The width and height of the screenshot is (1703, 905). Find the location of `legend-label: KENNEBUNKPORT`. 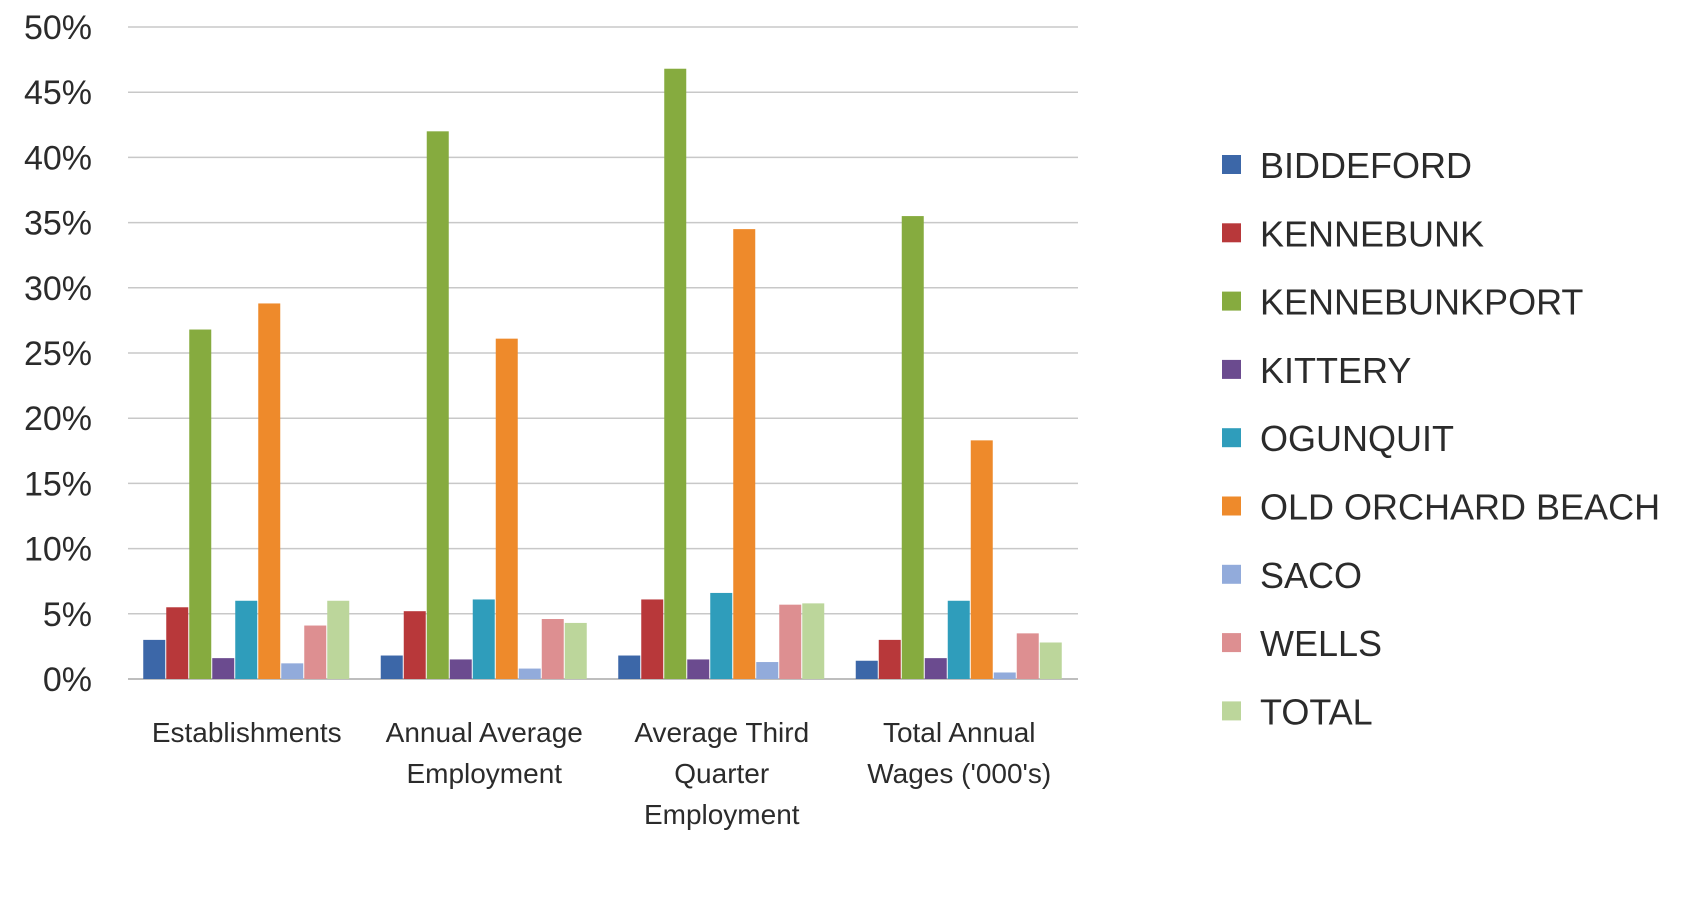

legend-label: KENNEBUNKPORT is located at coordinates (1421, 302).